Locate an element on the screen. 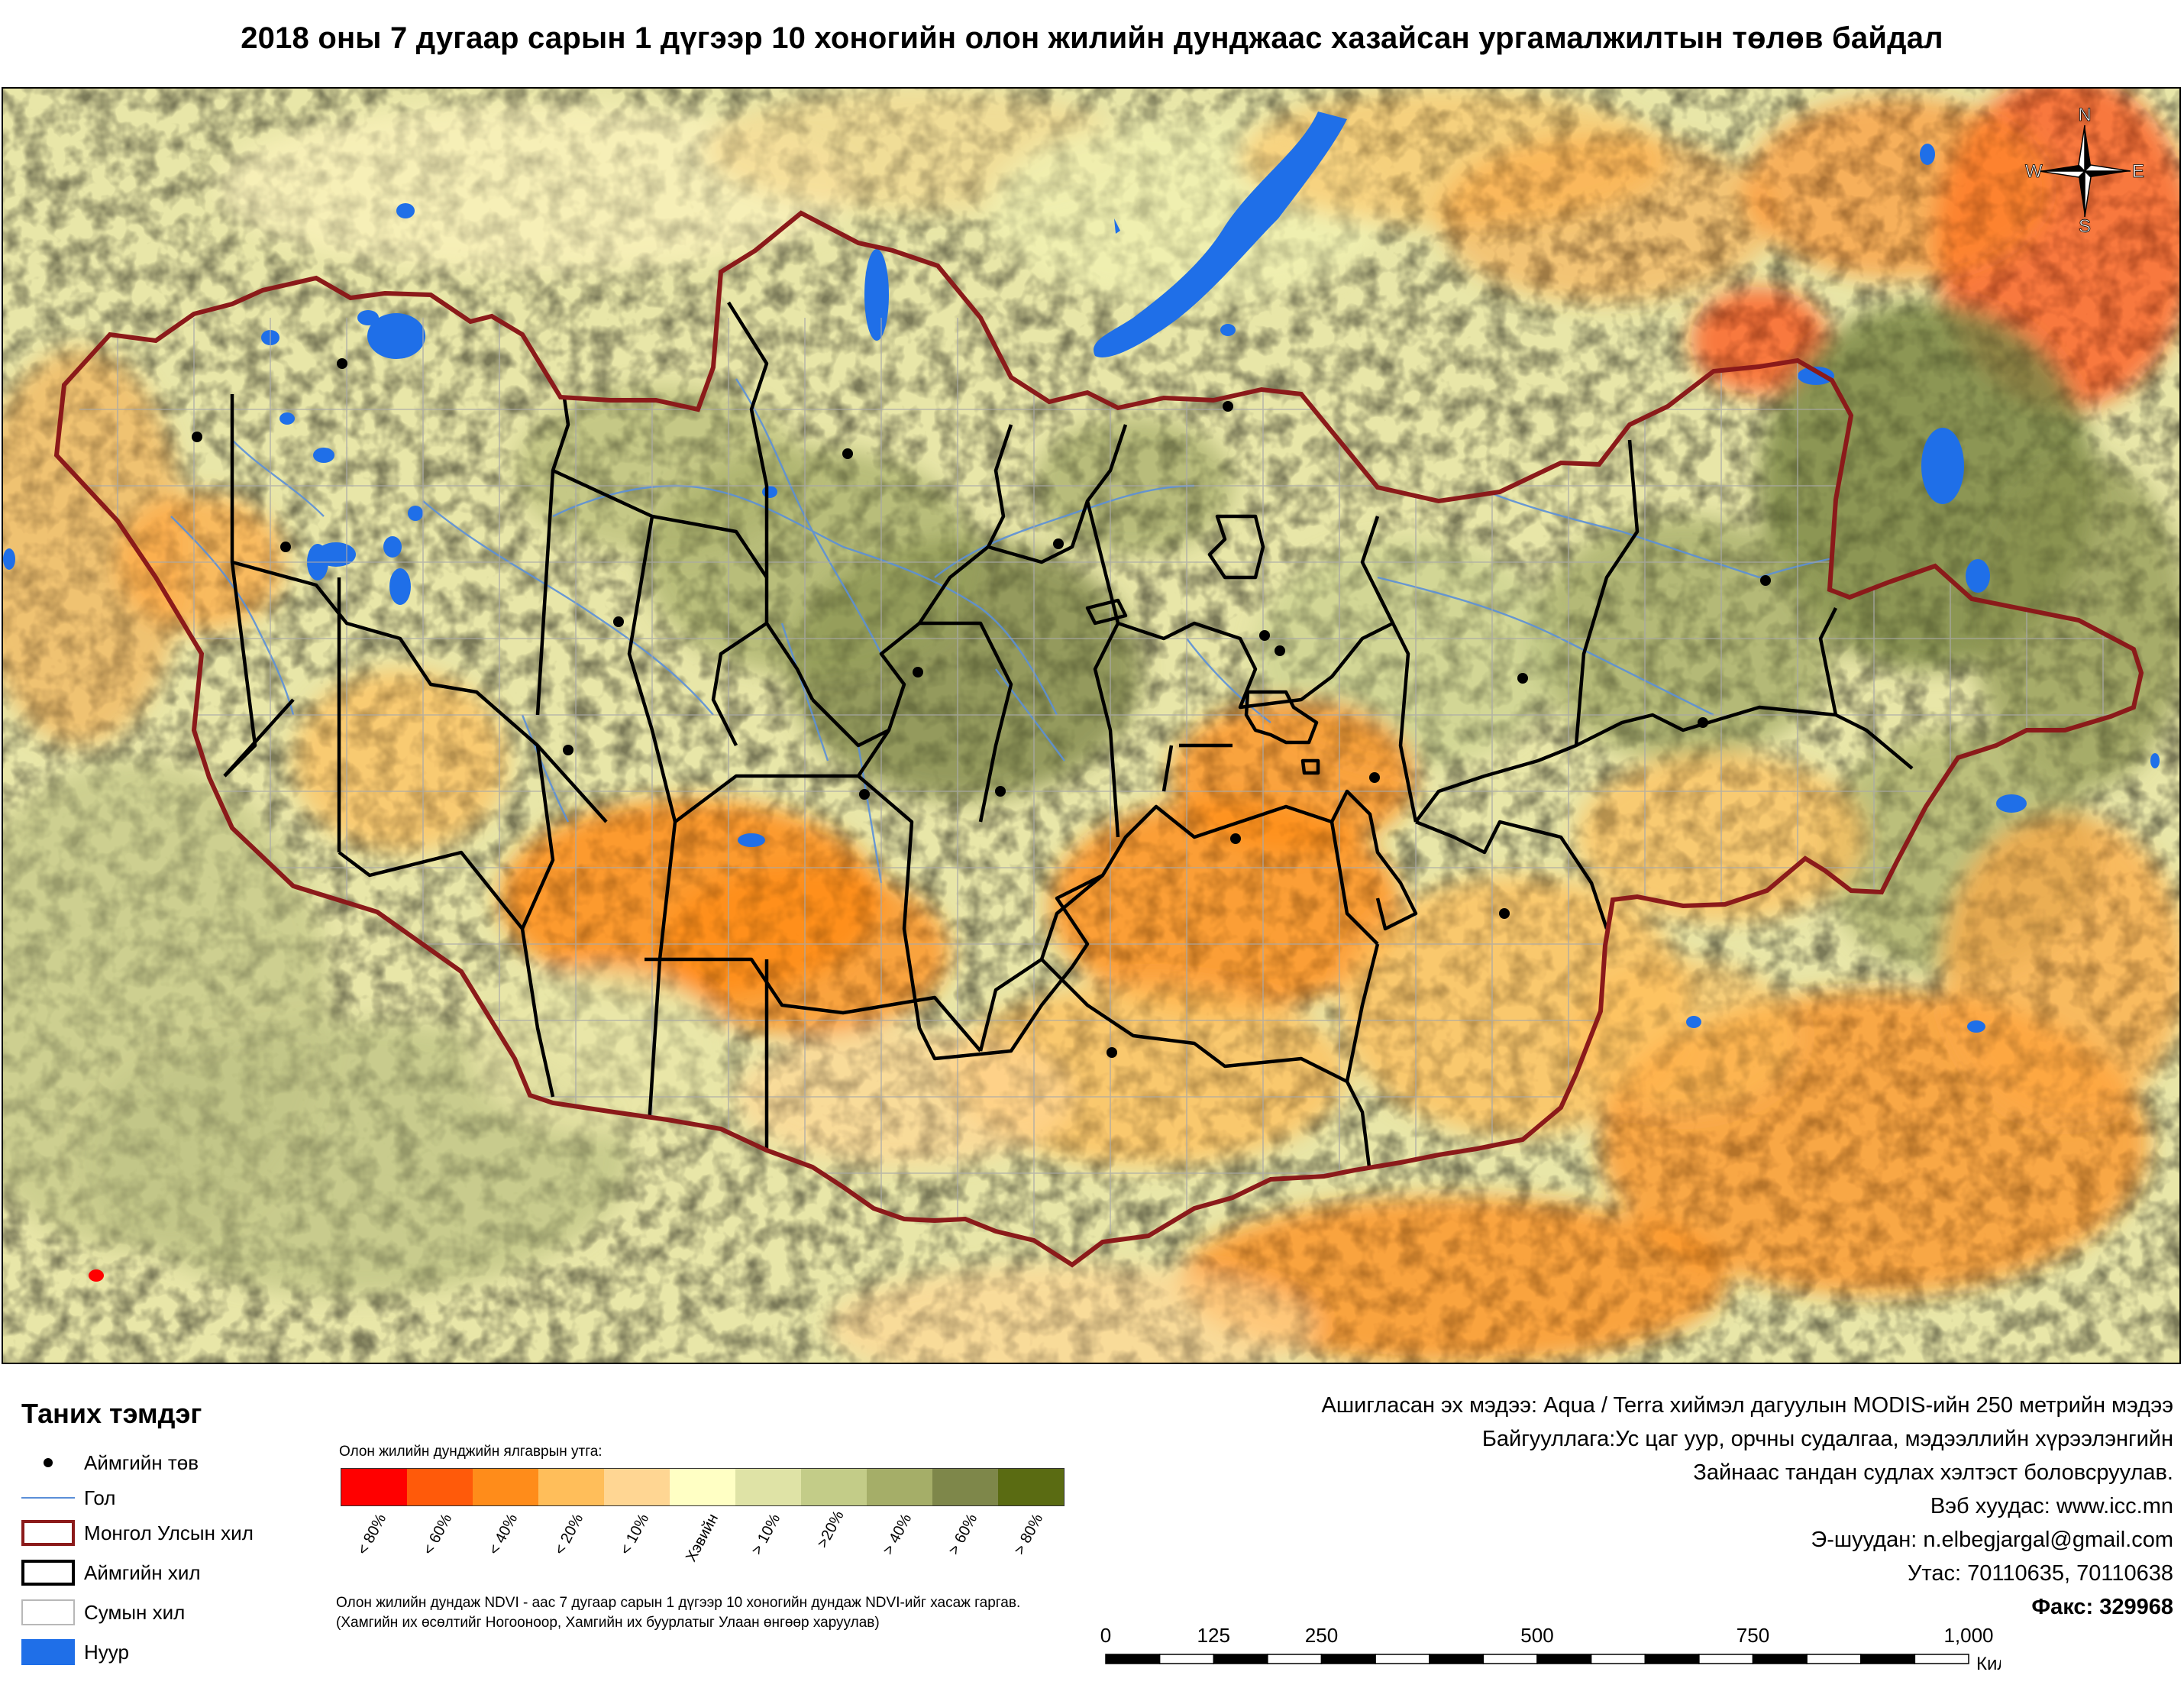  country-border-icon is located at coordinates (48, 1533).